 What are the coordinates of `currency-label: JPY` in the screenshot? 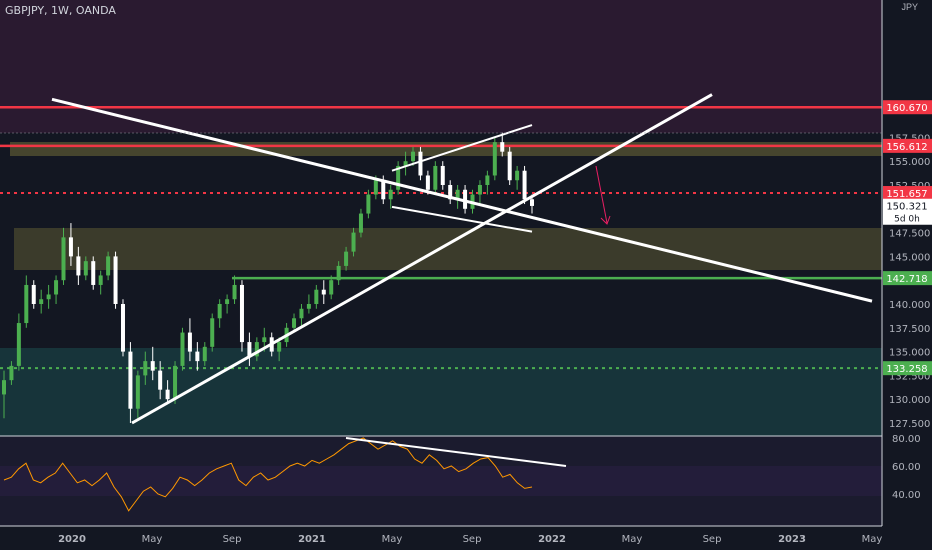 It's located at (909, 7).